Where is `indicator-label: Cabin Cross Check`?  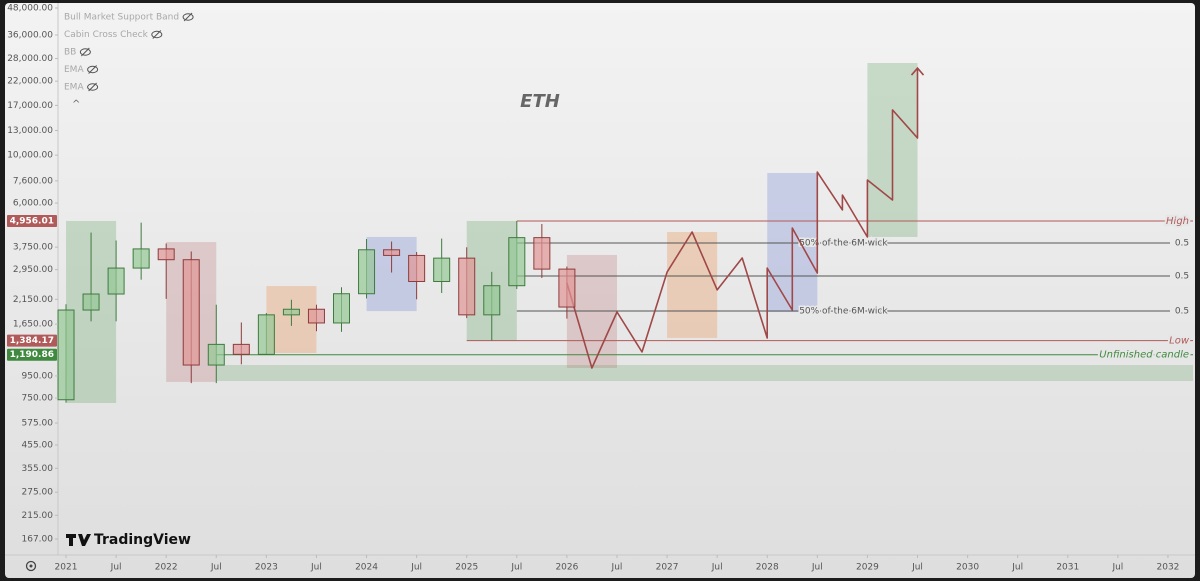
indicator-label: Cabin Cross Check is located at coordinates (106, 35).